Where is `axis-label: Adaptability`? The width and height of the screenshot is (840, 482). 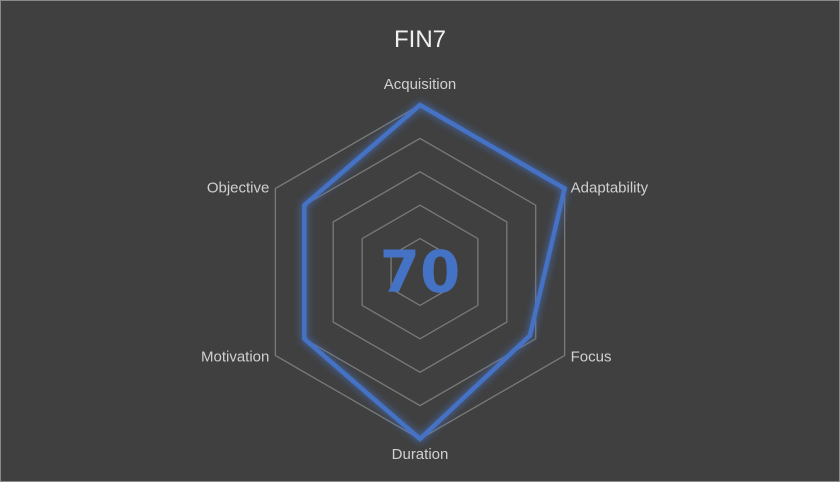
axis-label: Adaptability is located at coordinates (610, 188).